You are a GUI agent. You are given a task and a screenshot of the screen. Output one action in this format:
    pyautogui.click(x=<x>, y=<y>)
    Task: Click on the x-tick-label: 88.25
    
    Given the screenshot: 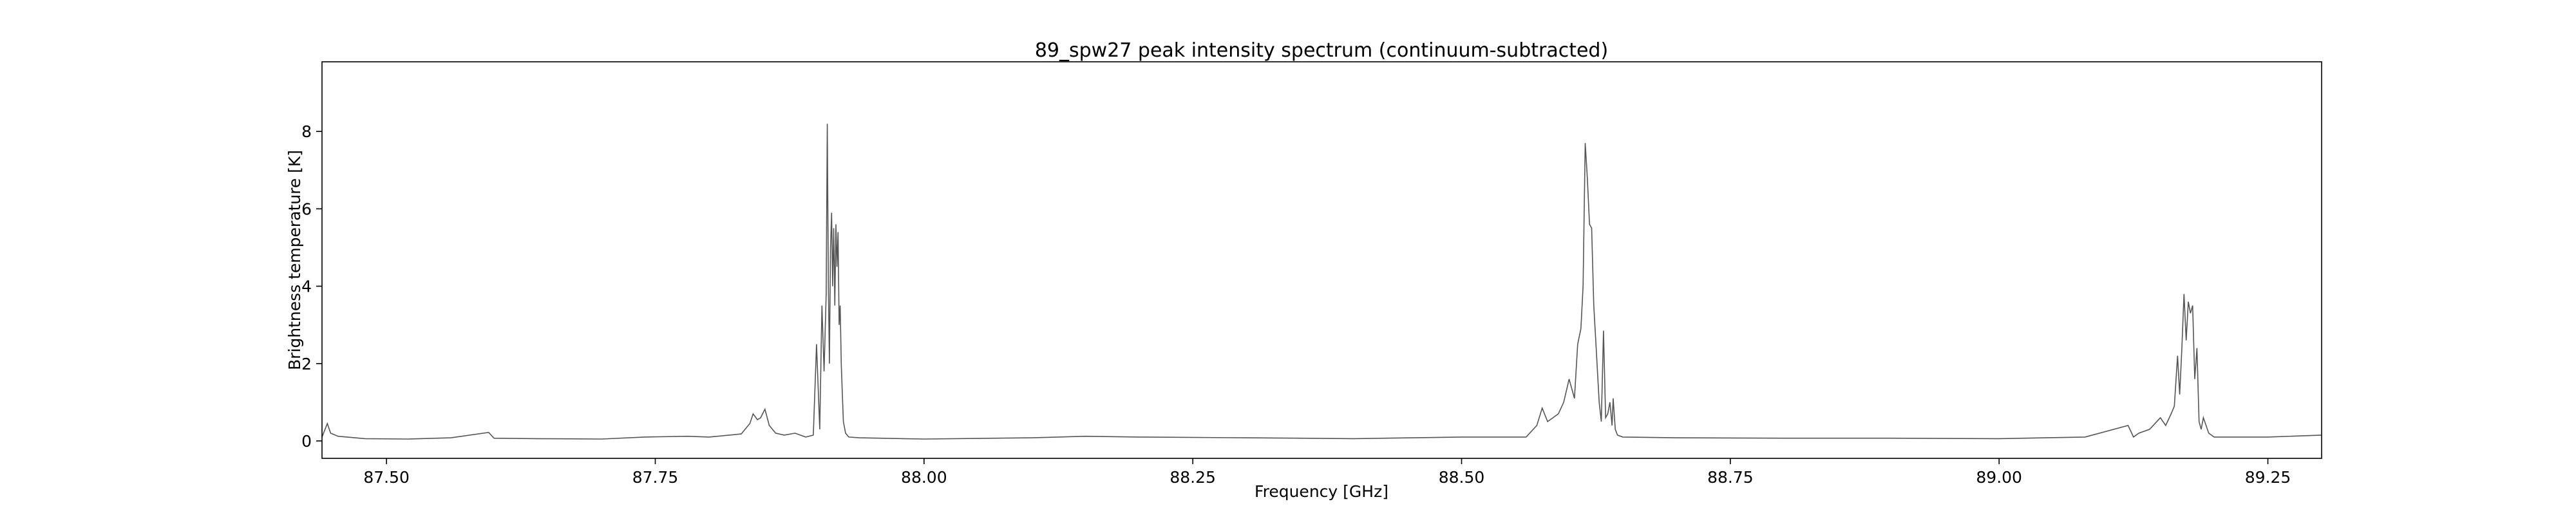 What is the action you would take?
    pyautogui.click(x=1193, y=478)
    